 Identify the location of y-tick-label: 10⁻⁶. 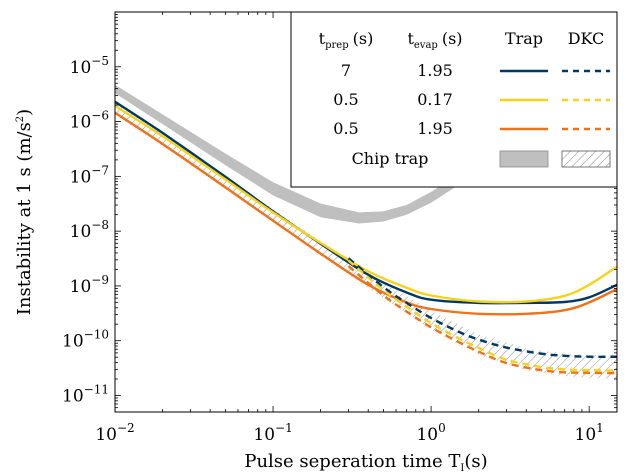
(89, 121).